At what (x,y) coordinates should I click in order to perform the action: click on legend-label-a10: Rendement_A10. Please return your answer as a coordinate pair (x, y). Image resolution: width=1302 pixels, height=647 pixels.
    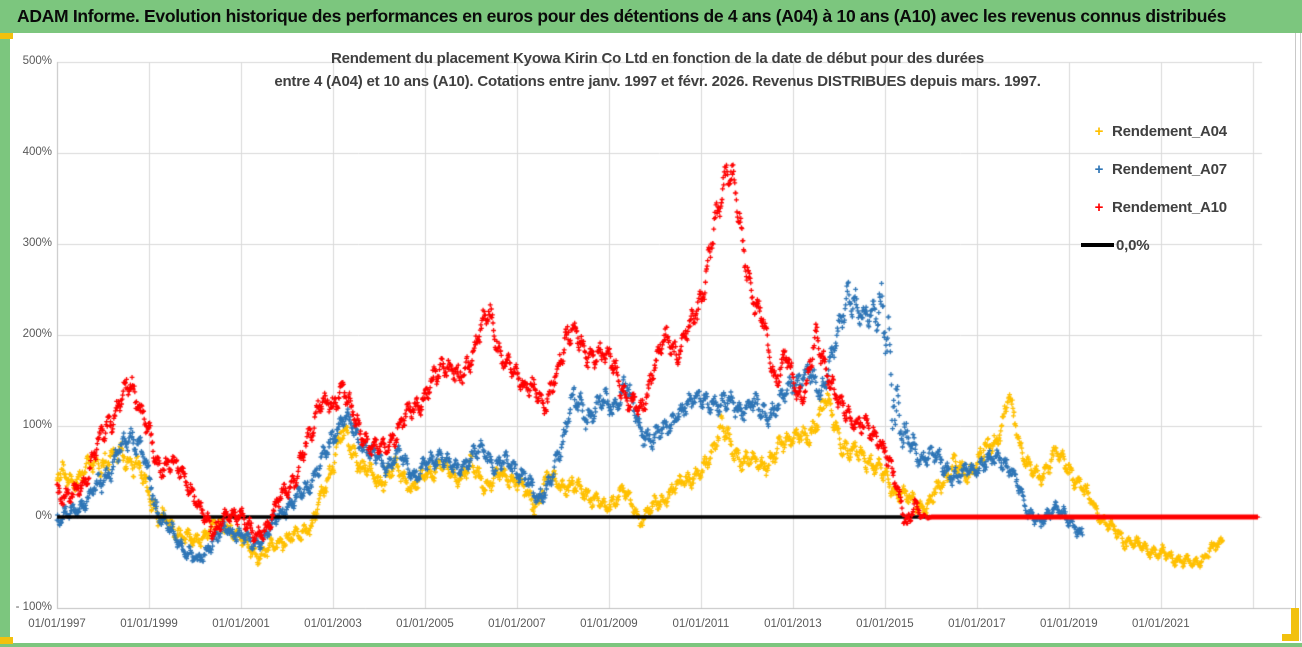
    Looking at the image, I should click on (1169, 207).